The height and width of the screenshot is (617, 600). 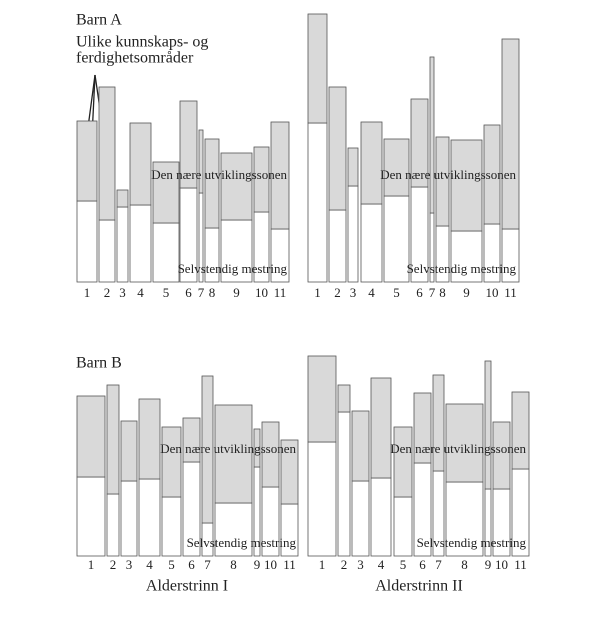 What do you see at coordinates (187, 586) in the screenshot?
I see `x-axis-label: Alderstrinn I` at bounding box center [187, 586].